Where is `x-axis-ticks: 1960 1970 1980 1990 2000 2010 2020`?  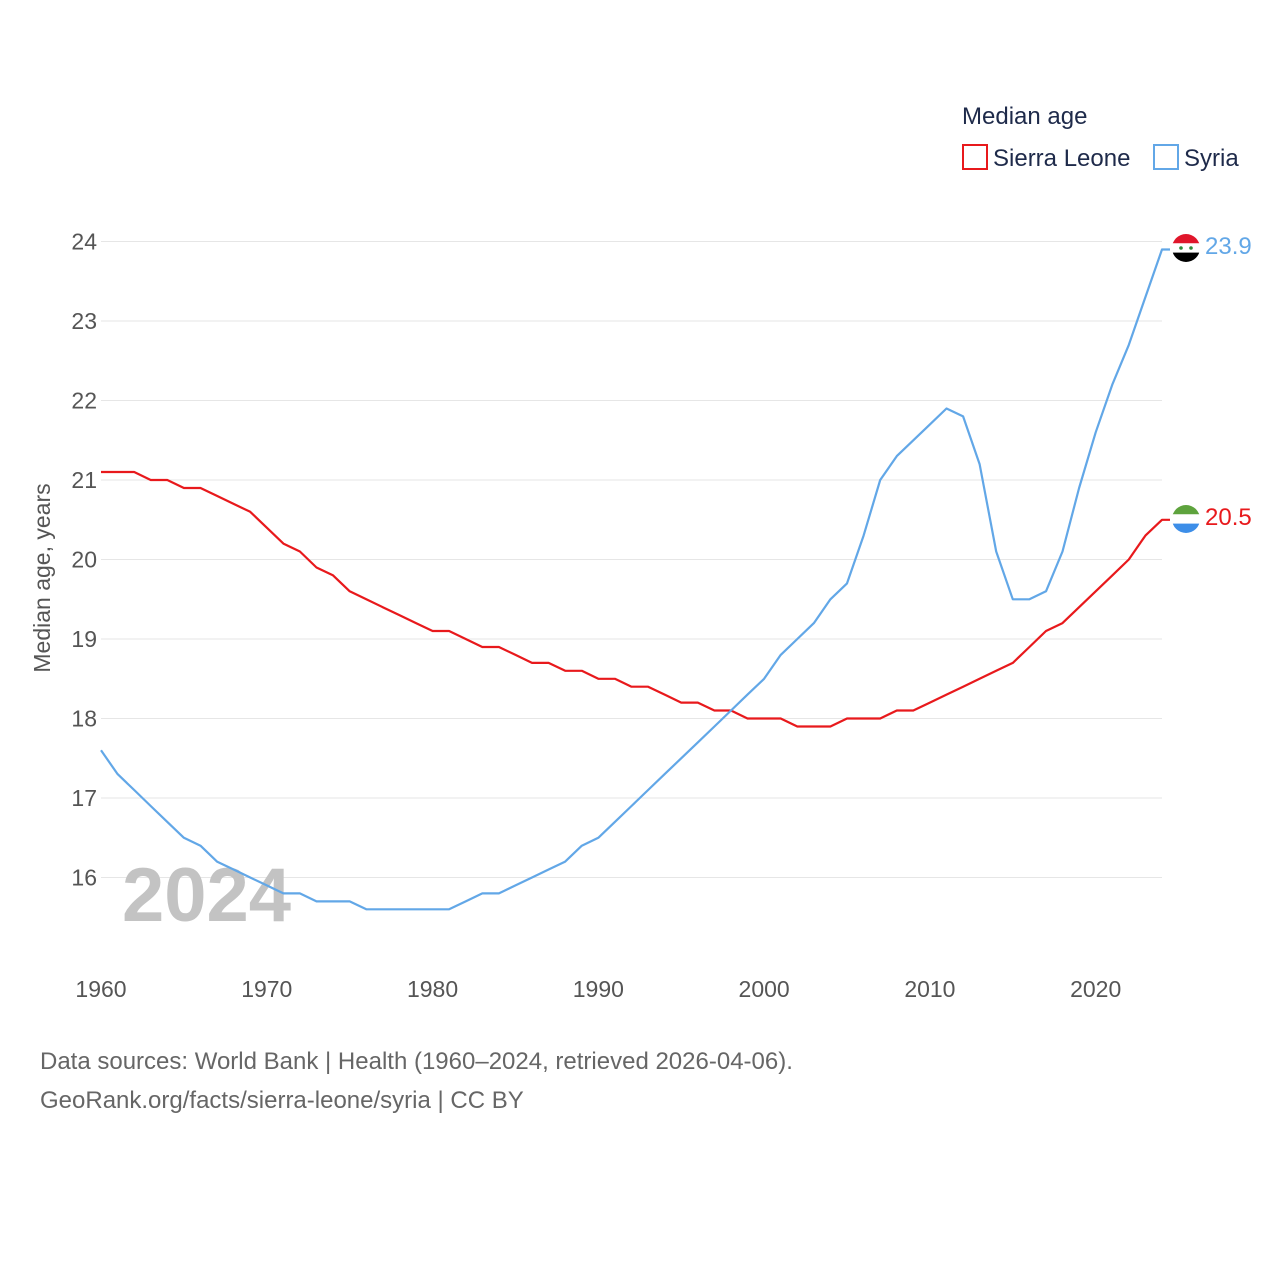
x-axis-ticks: 1960 1970 1980 1990 2000 2010 2020 is located at coordinates (598, 989).